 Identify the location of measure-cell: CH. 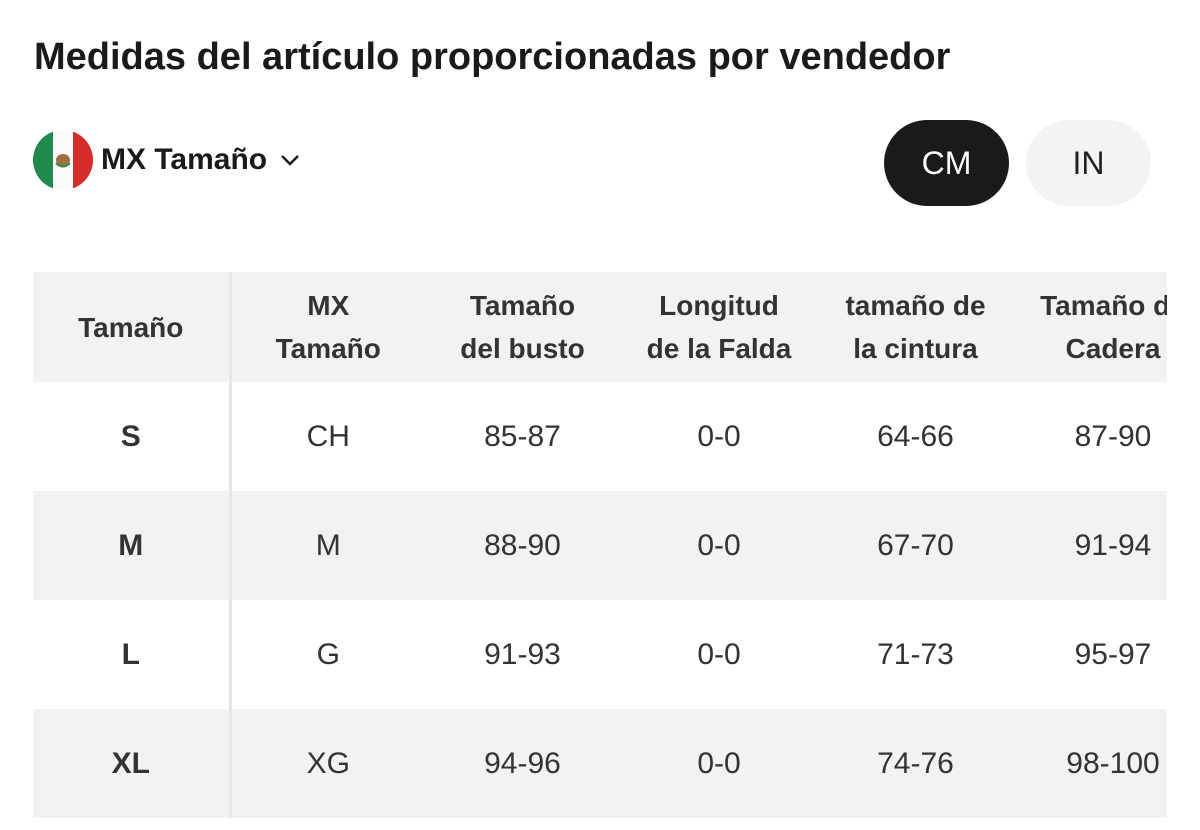
(327, 436).